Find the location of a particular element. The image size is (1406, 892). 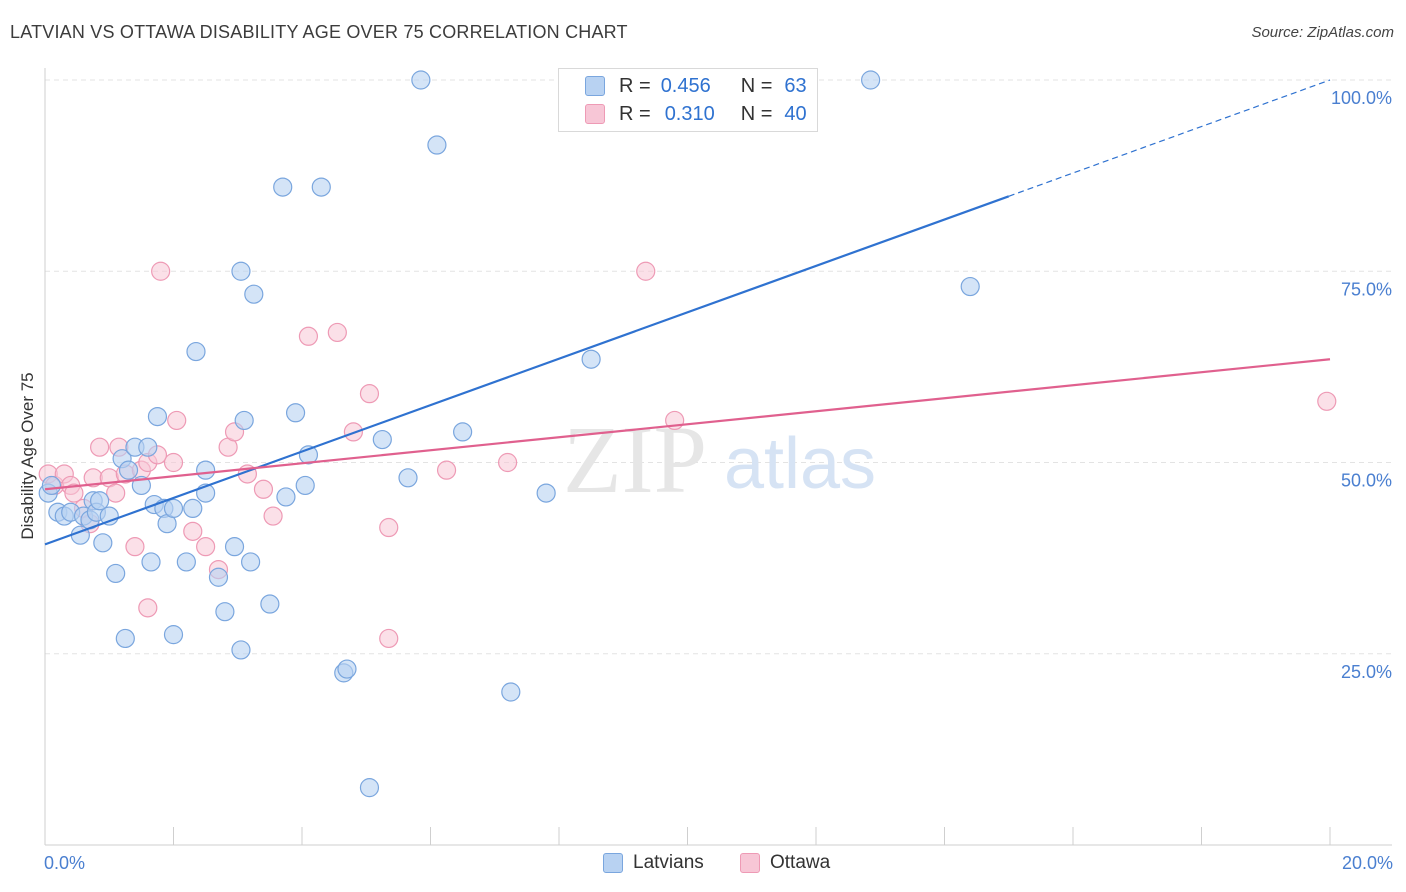

source-label: Source: ZipAtlas.com is located at coordinates (1322, 32).